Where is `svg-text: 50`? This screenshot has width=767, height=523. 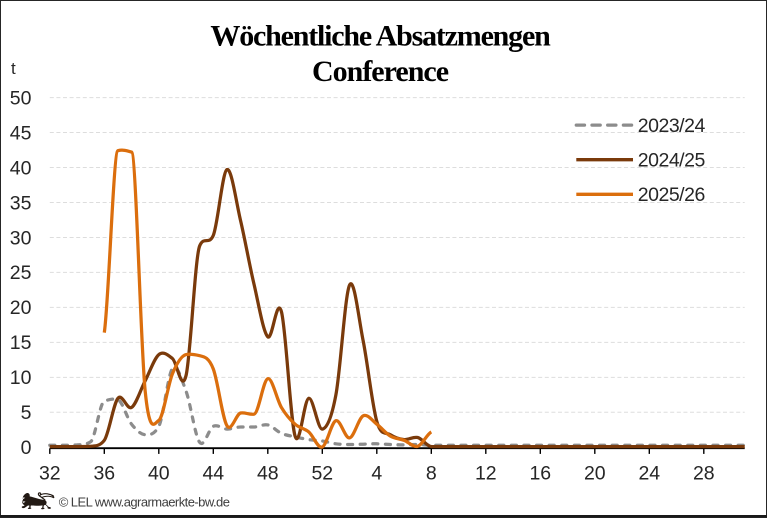 svg-text: 50 is located at coordinates (21, 98).